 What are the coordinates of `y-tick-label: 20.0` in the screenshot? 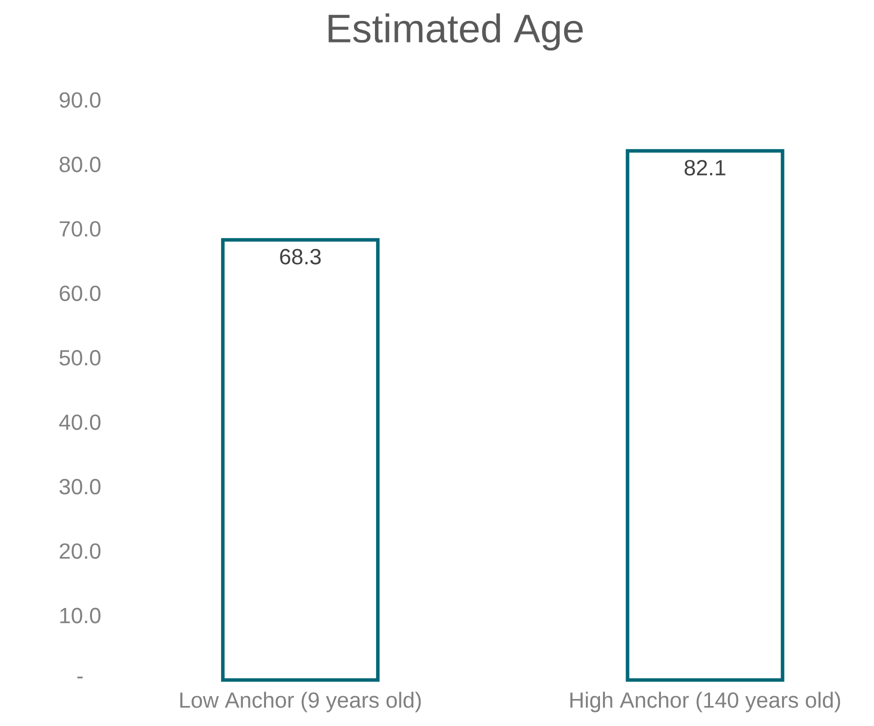 It's located at (80, 551).